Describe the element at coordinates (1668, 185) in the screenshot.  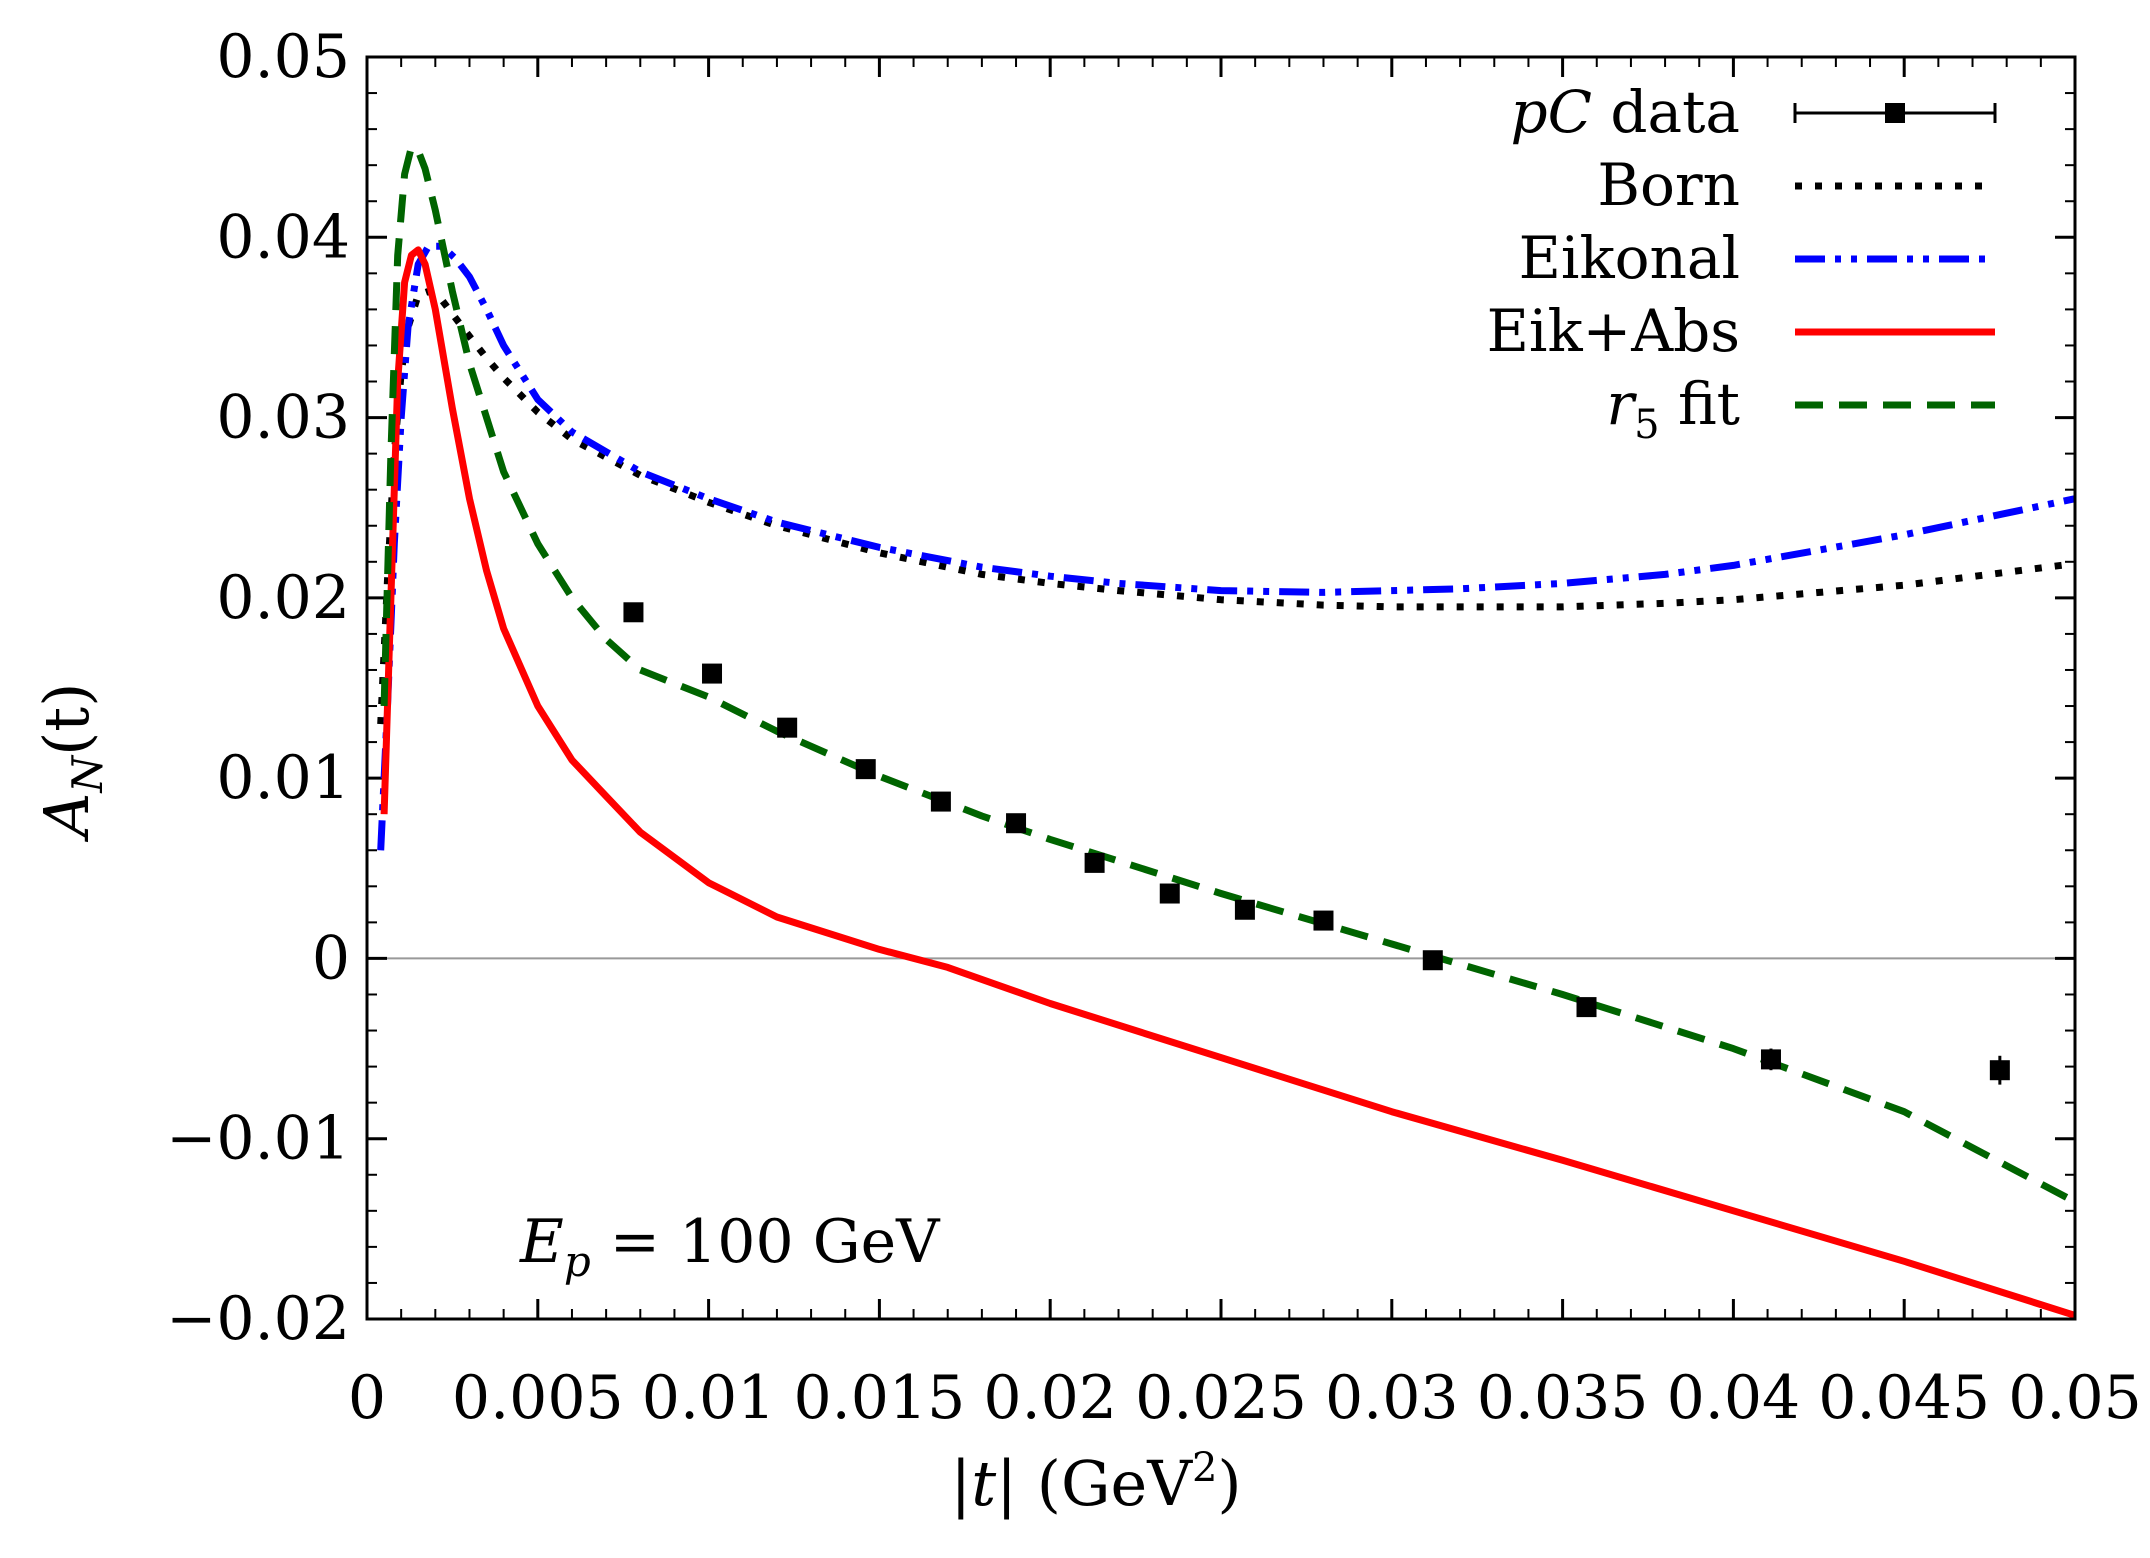
I see `legend-label-born: Born` at that location.